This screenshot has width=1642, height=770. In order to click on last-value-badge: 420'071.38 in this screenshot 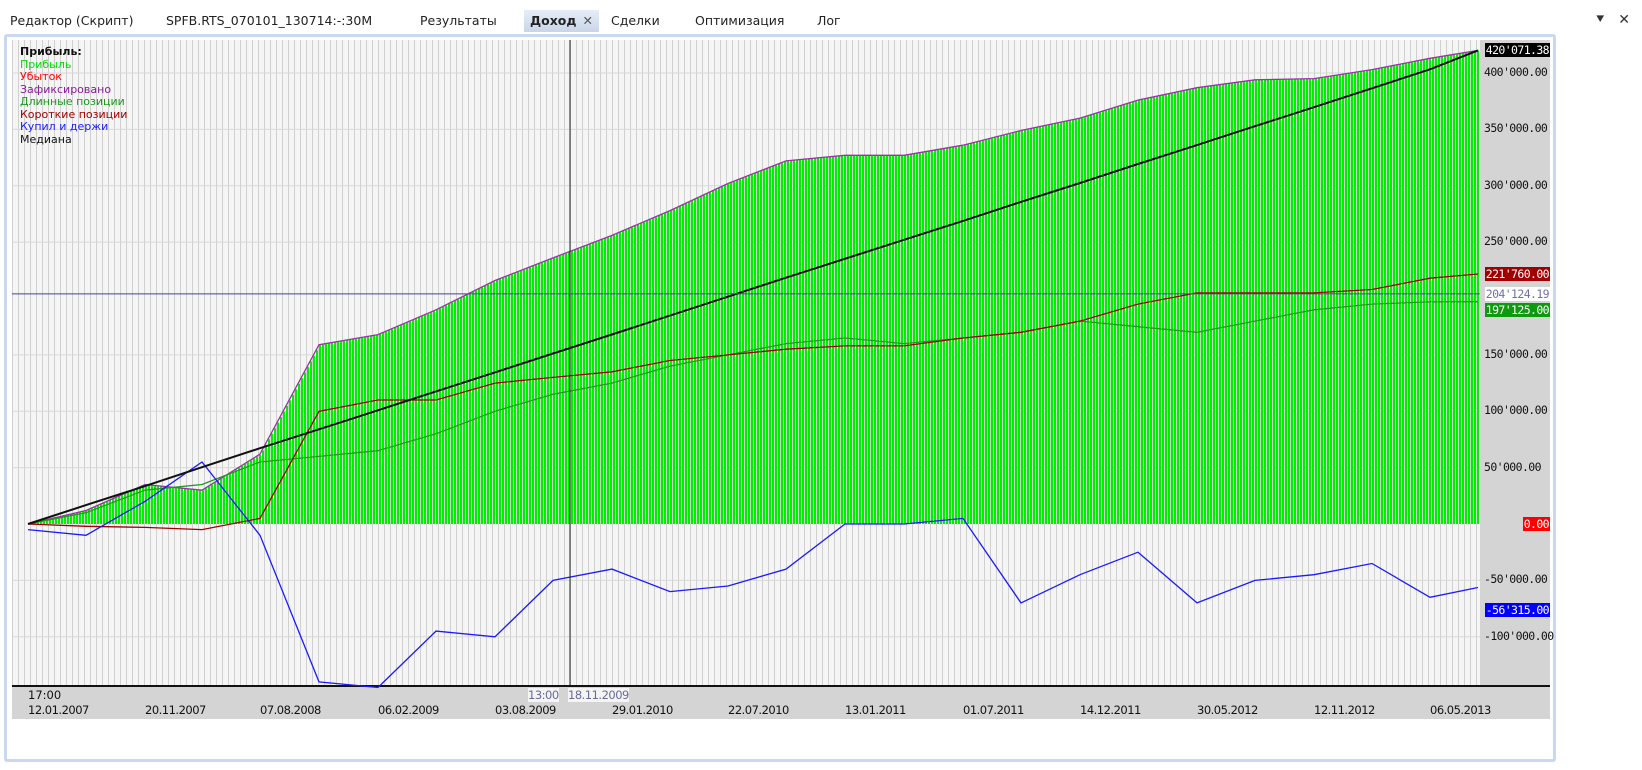, I will do `click(1517, 50)`.